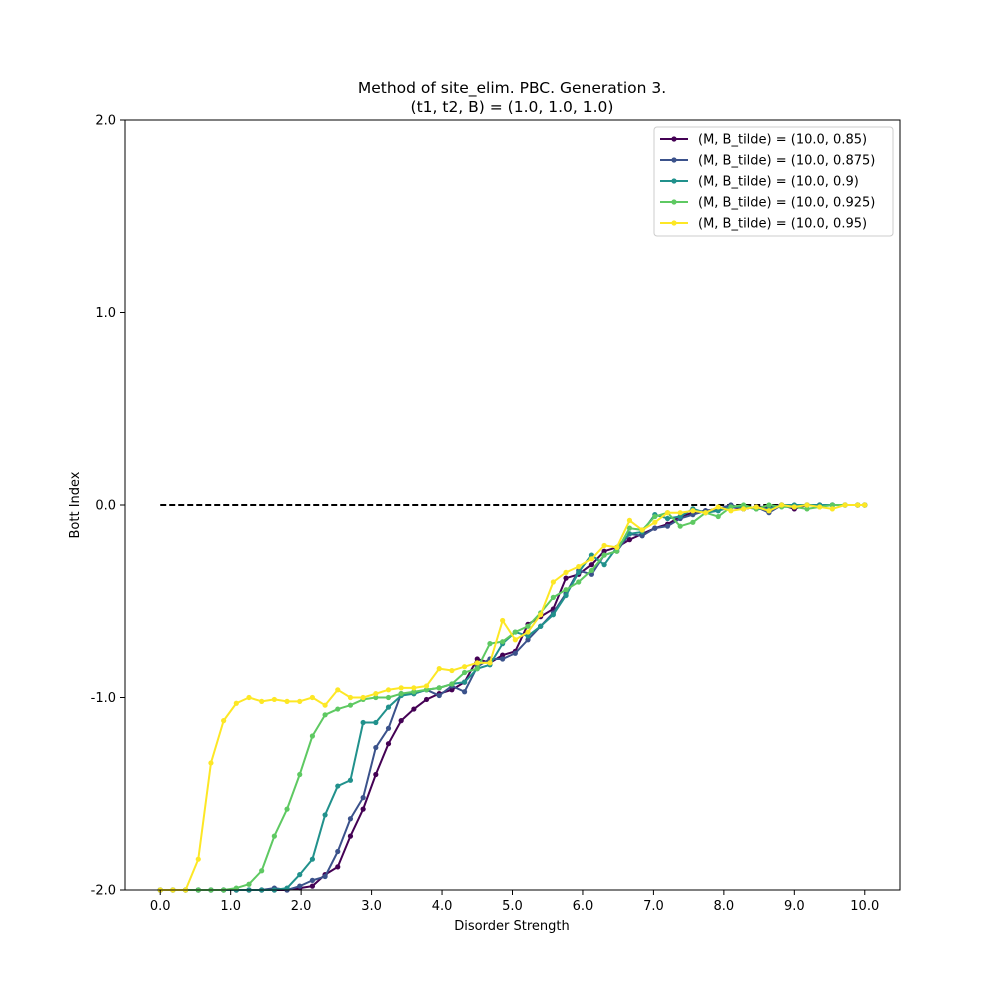 This screenshot has width=1000, height=1000. Describe the element at coordinates (782, 140) in the screenshot. I see `legend-label: (M, B_tilde) = (10.0, 0.85)` at that location.